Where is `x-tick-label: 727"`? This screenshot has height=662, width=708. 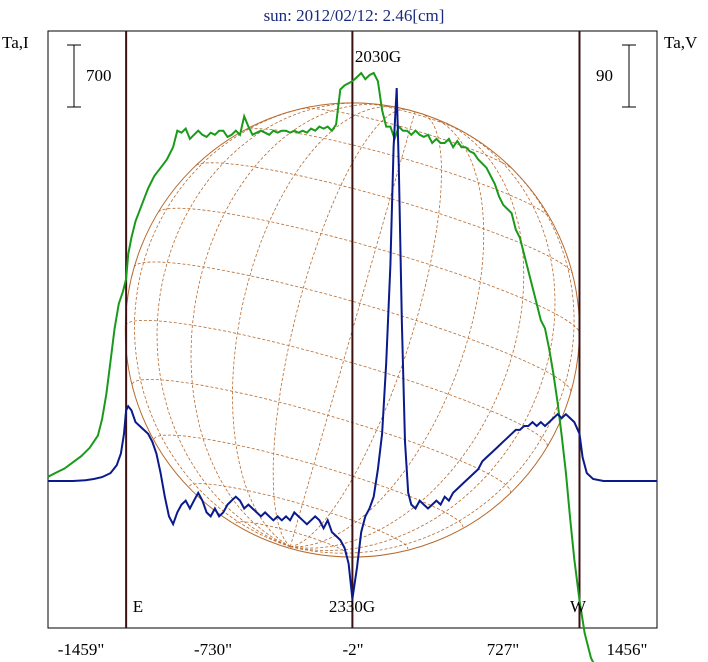 x-tick-label: 727" is located at coordinates (503, 649).